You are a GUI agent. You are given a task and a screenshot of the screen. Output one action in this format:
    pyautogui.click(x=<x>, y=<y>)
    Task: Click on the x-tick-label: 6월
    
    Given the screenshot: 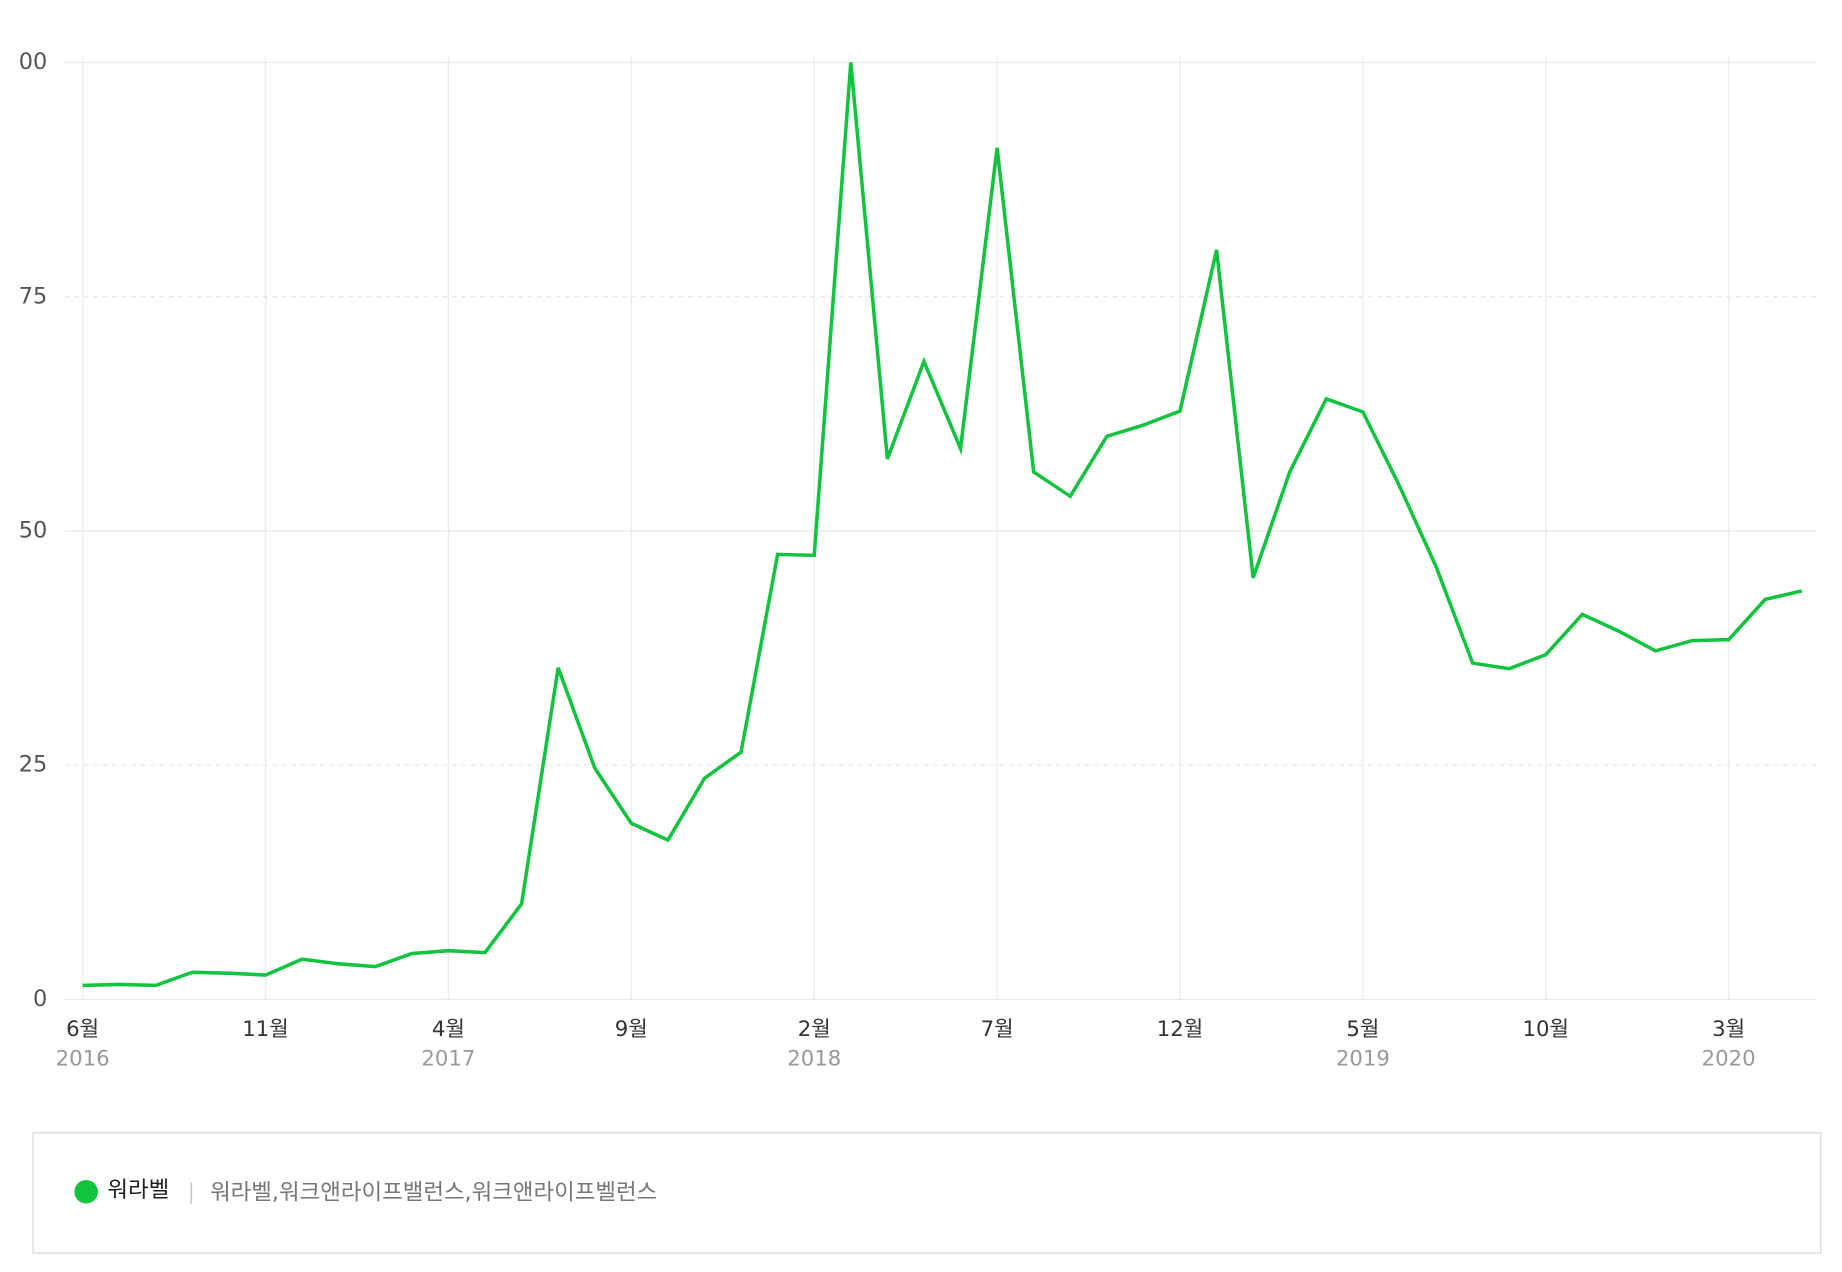 What is the action you would take?
    pyautogui.click(x=82, y=1029)
    